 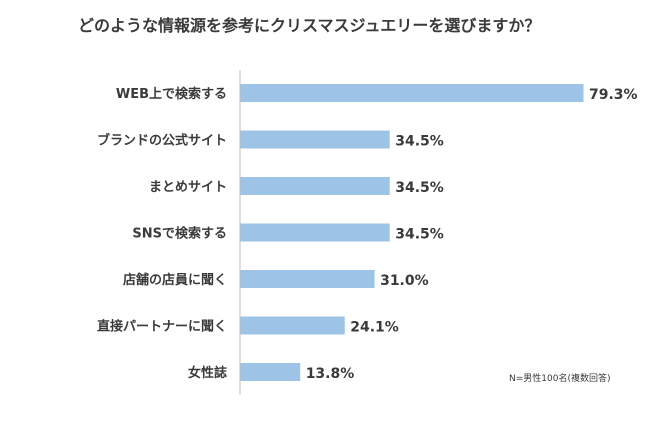 I want to click on category-label: 店舗の店員に聞く, so click(x=175, y=280).